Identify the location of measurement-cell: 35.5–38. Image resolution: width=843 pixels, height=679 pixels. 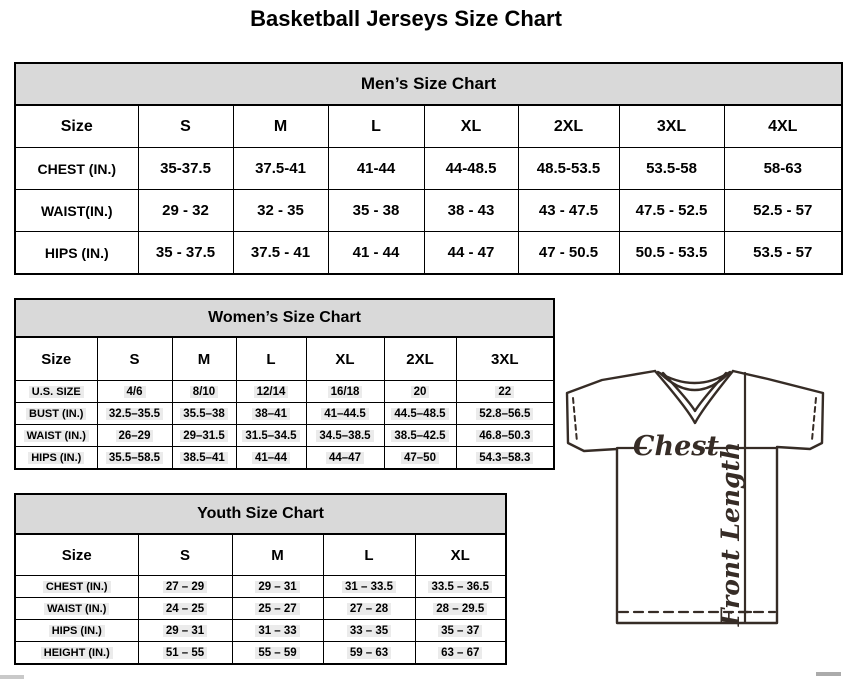
(204, 413).